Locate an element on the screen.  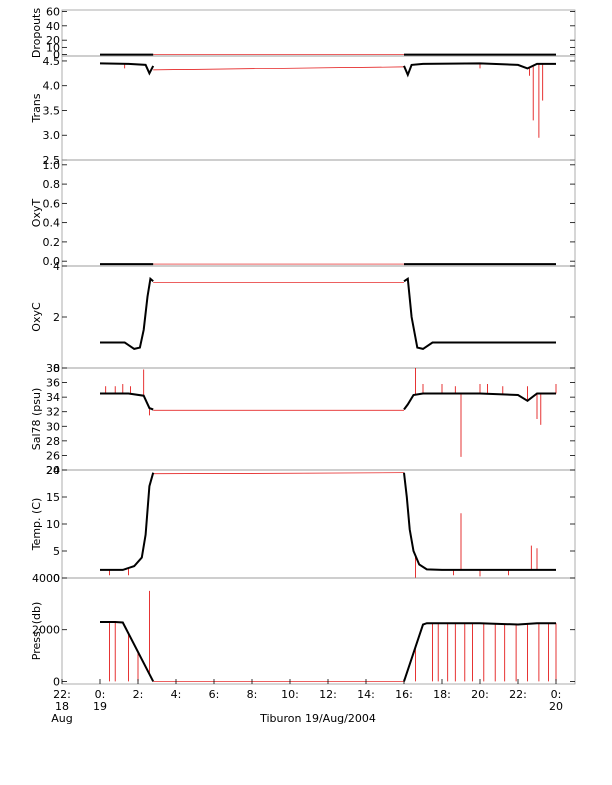
x-tick-label: 20: is located at coordinates (480, 694).